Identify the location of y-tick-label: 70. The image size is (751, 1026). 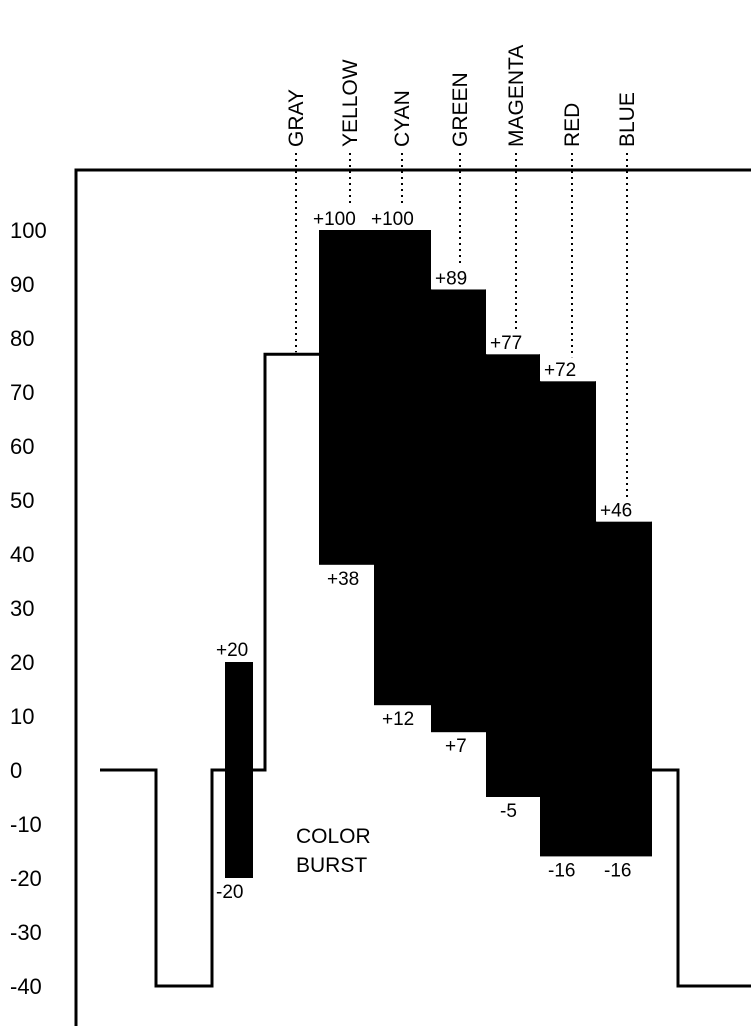
(22, 392).